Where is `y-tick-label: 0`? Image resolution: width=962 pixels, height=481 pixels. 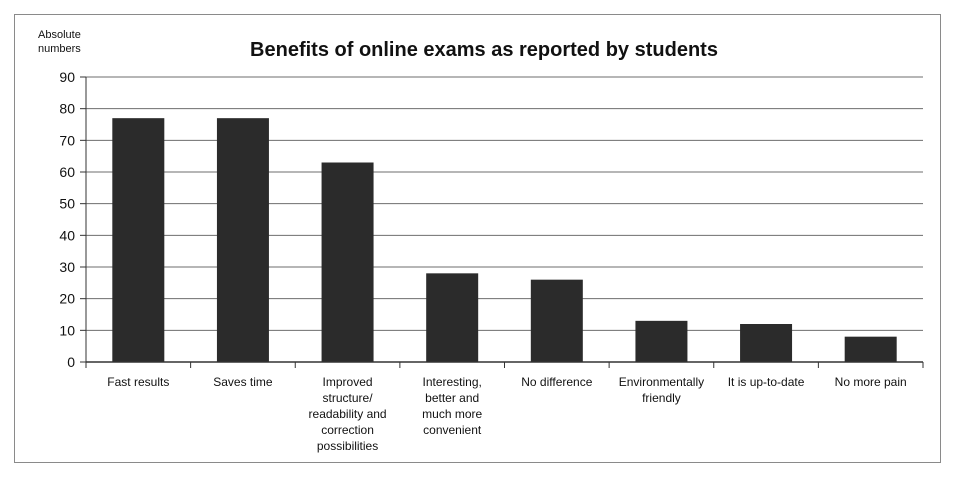 y-tick-label: 0 is located at coordinates (71, 362).